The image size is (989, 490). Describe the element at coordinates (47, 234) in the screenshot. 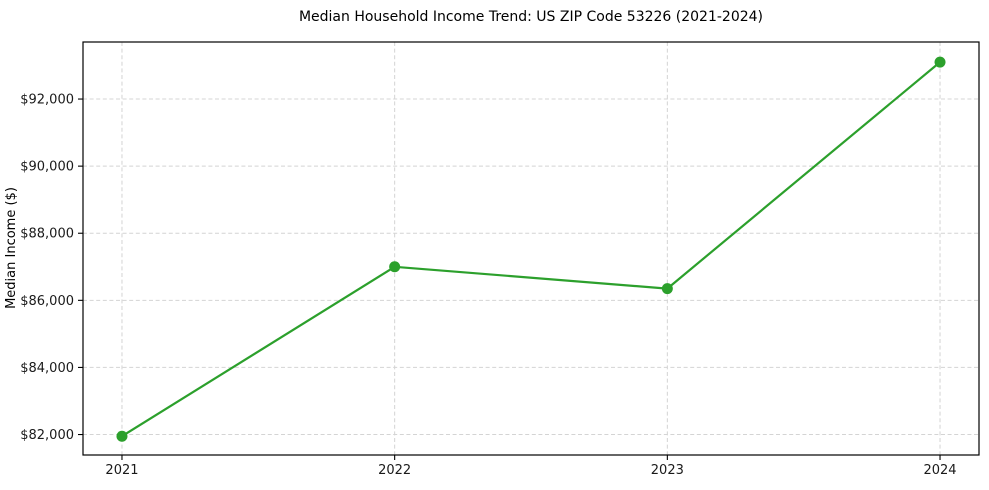

I see `y-tick-label: $88,000` at that location.